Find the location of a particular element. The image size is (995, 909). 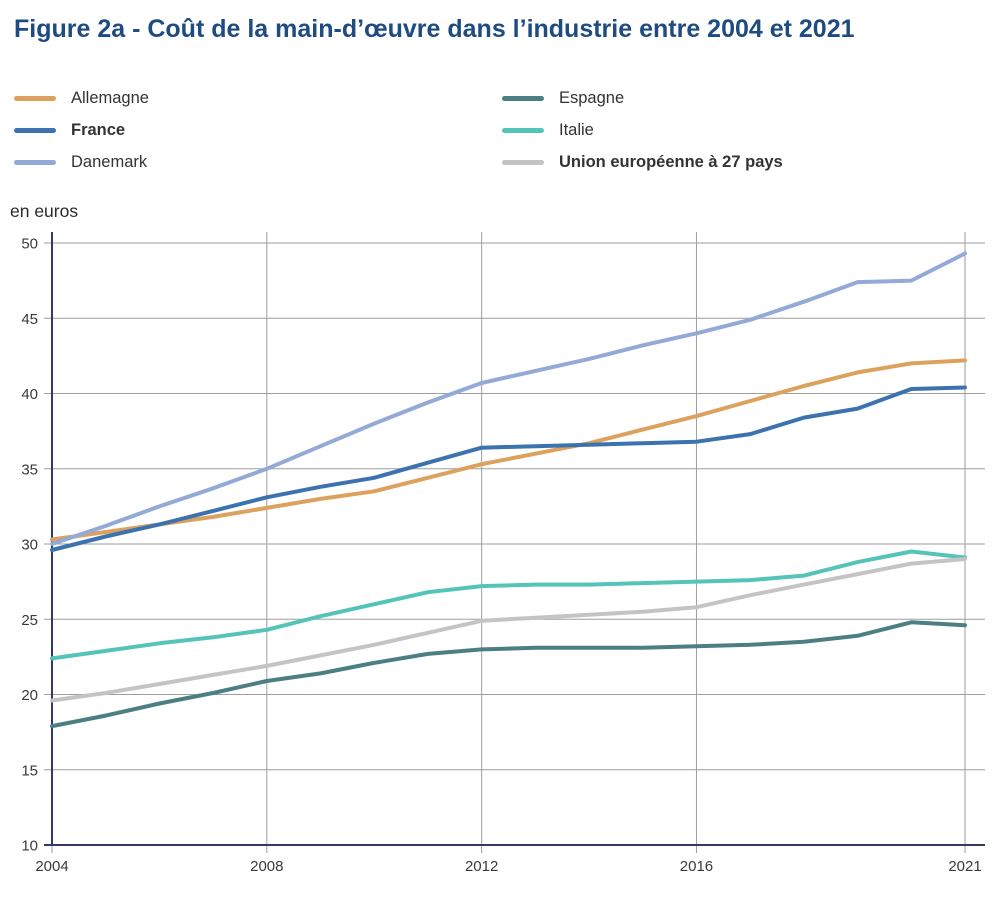

legend-column-1: Allemagne France Danemark is located at coordinates (258, 130).